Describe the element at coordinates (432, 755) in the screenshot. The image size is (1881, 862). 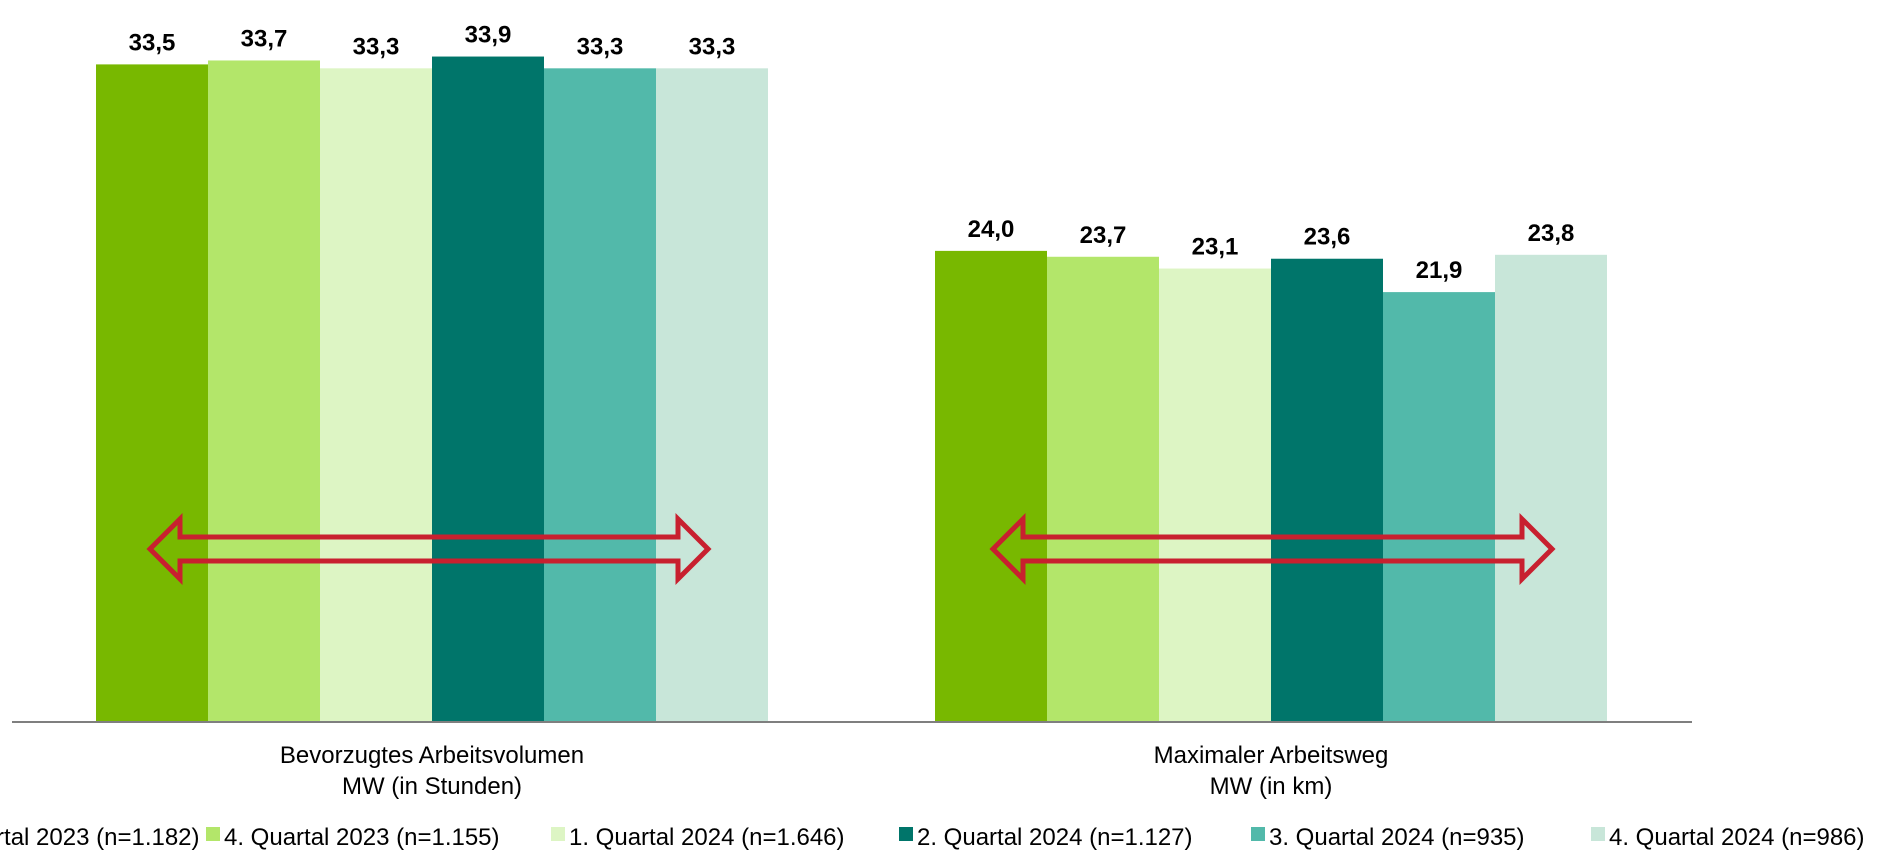
I see `category-label: Bevorzugtes Arbeitsvolumen` at that location.